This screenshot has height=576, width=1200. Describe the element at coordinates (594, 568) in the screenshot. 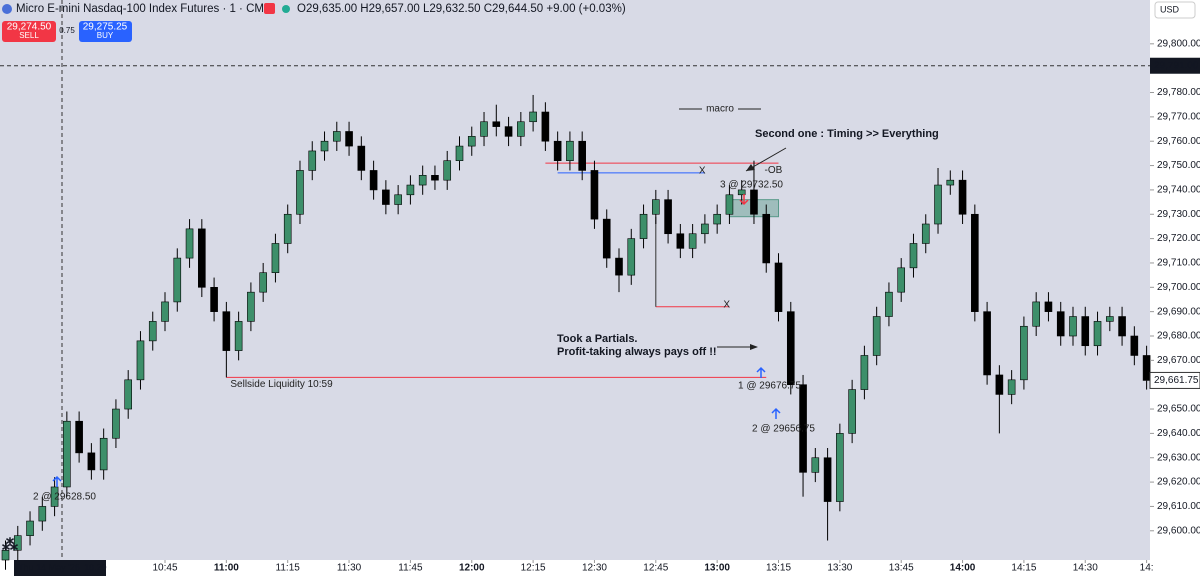

I see `x-tick-label: 12:30` at that location.